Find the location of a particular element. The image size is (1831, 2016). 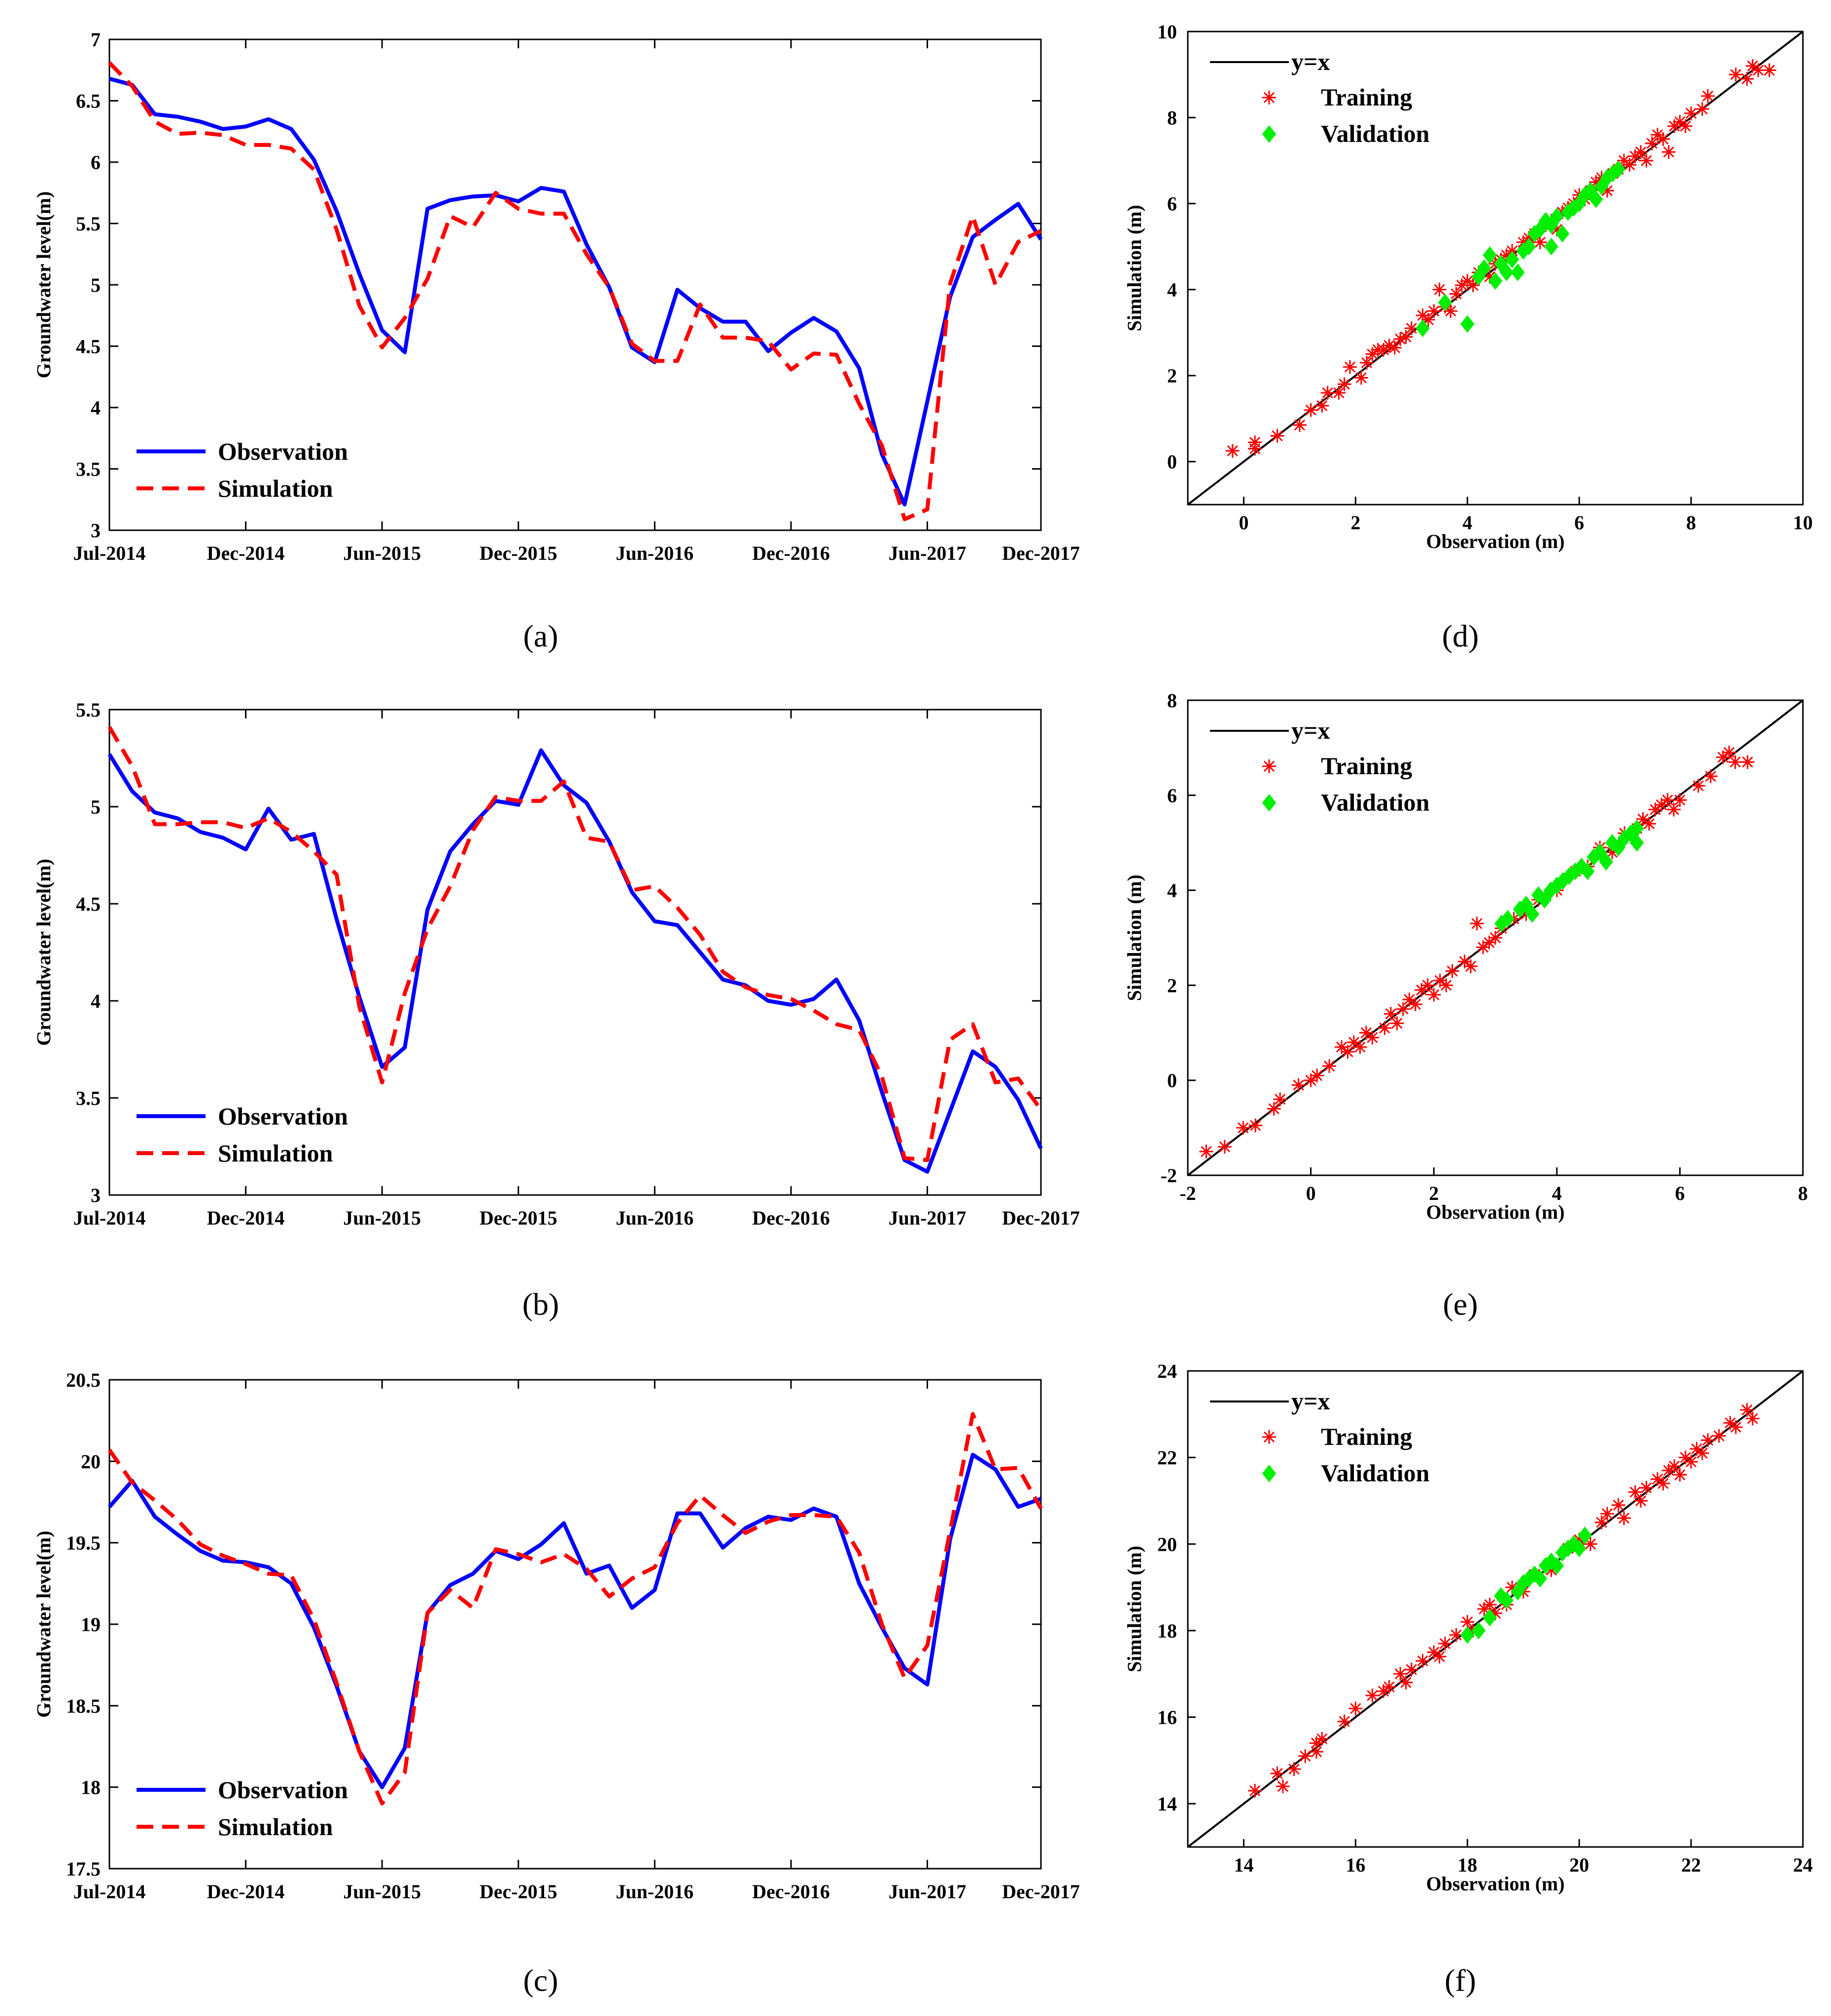

x-tick-label: Dec-2017 is located at coordinates (1041, 553).